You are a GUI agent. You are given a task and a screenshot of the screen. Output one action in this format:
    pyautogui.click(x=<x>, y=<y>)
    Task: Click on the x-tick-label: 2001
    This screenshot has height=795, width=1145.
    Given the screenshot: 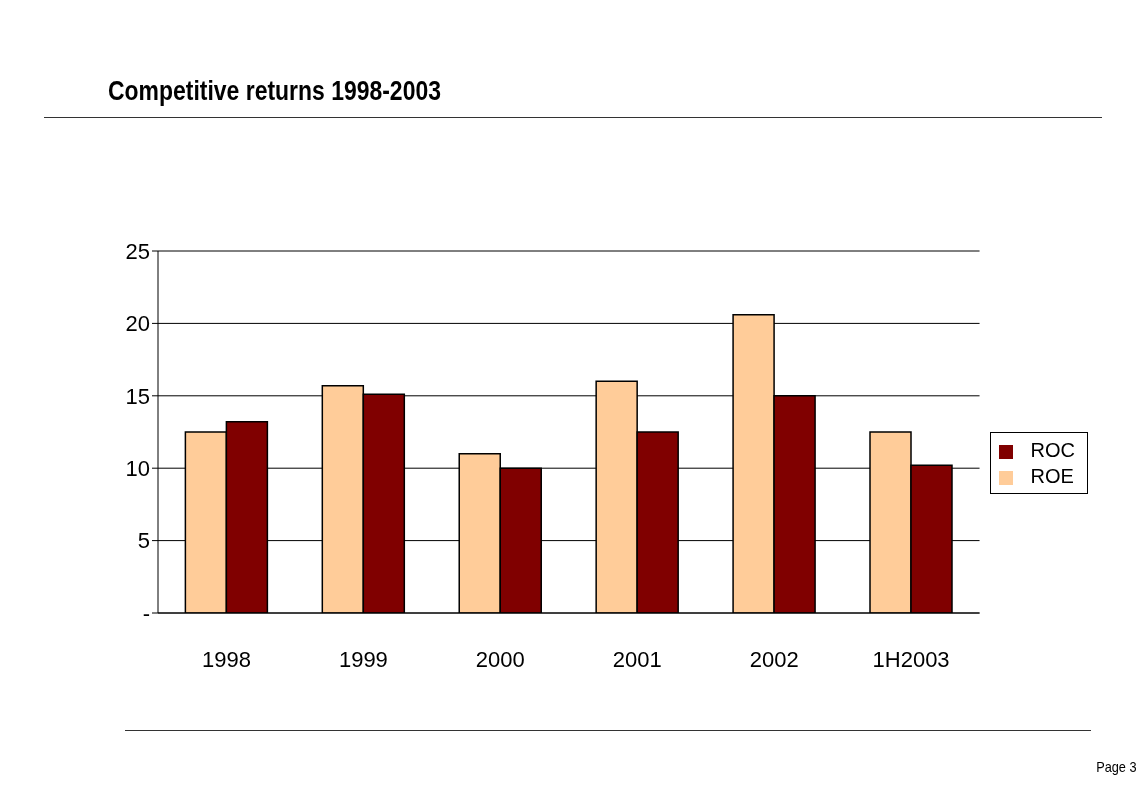 What is the action you would take?
    pyautogui.click(x=637, y=659)
    